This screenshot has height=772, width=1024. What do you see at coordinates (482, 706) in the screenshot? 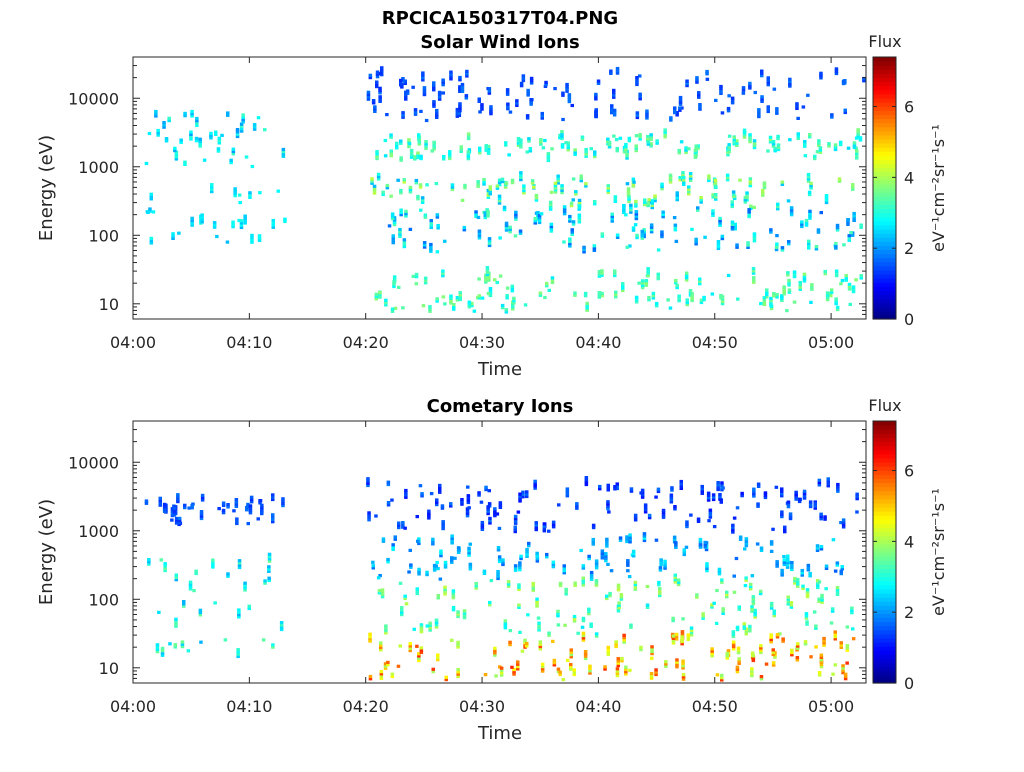
I see `x-tick-label: 04:30` at bounding box center [482, 706].